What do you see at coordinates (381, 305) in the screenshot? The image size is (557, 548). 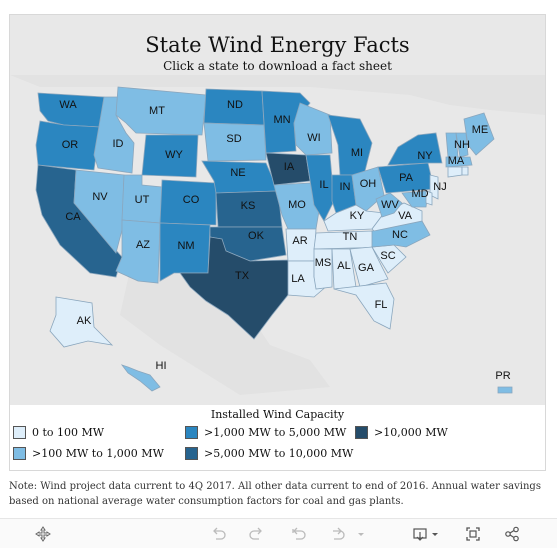 I see `state-label-fl: FL` at bounding box center [381, 305].